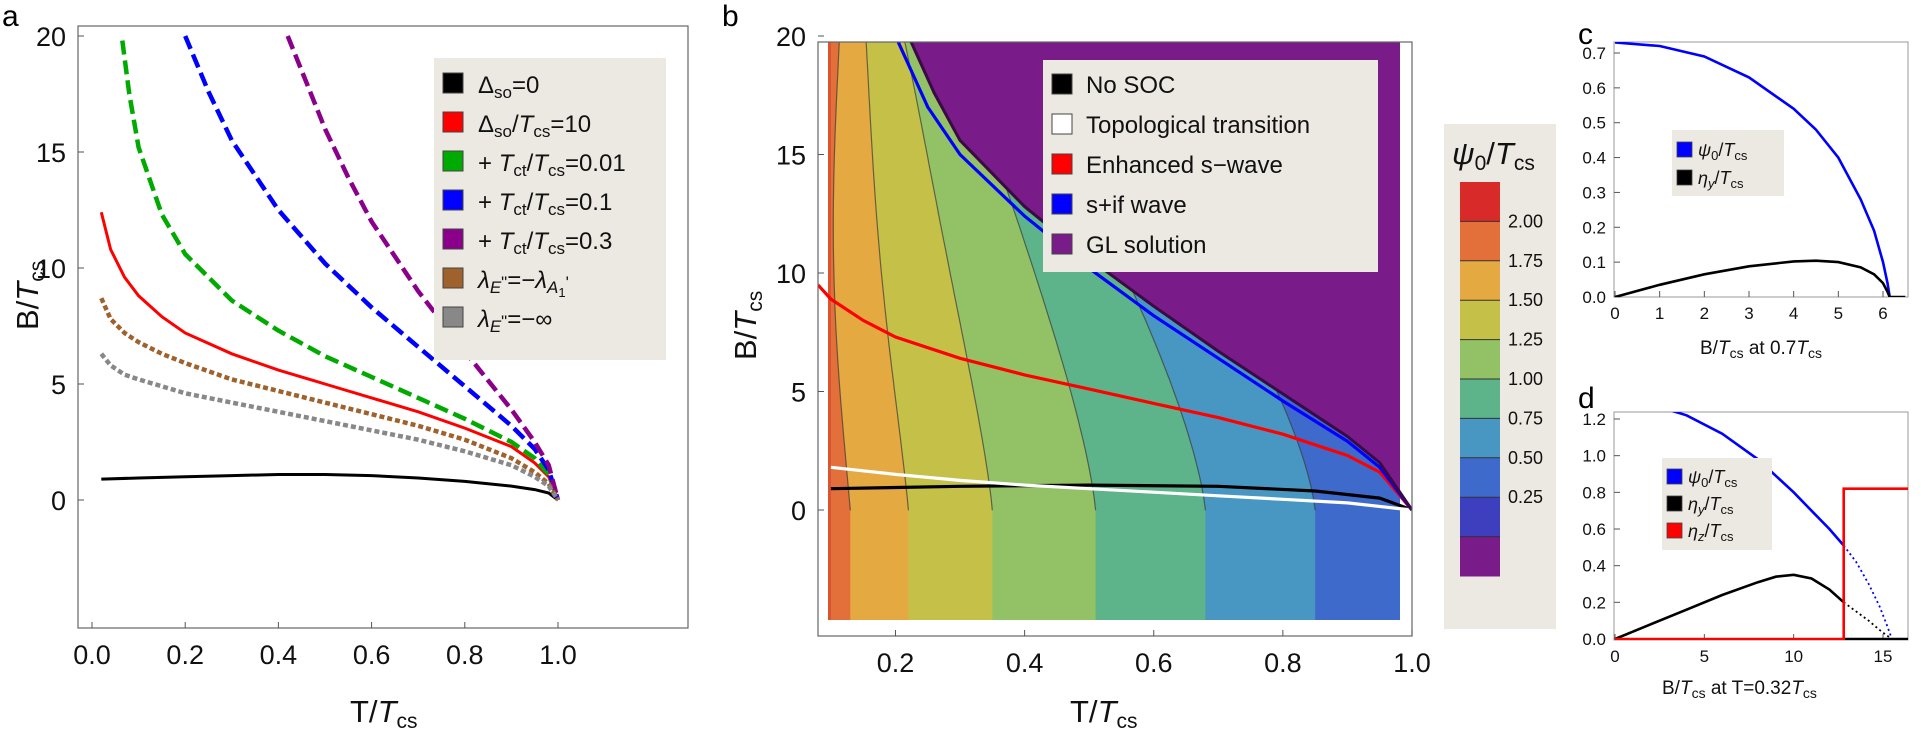 Image resolution: width=1924 pixels, height=730 pixels. I want to click on chart-b-x-ticks: 0.2 0.4 0.6 0.8 1.0, so click(1154, 654).